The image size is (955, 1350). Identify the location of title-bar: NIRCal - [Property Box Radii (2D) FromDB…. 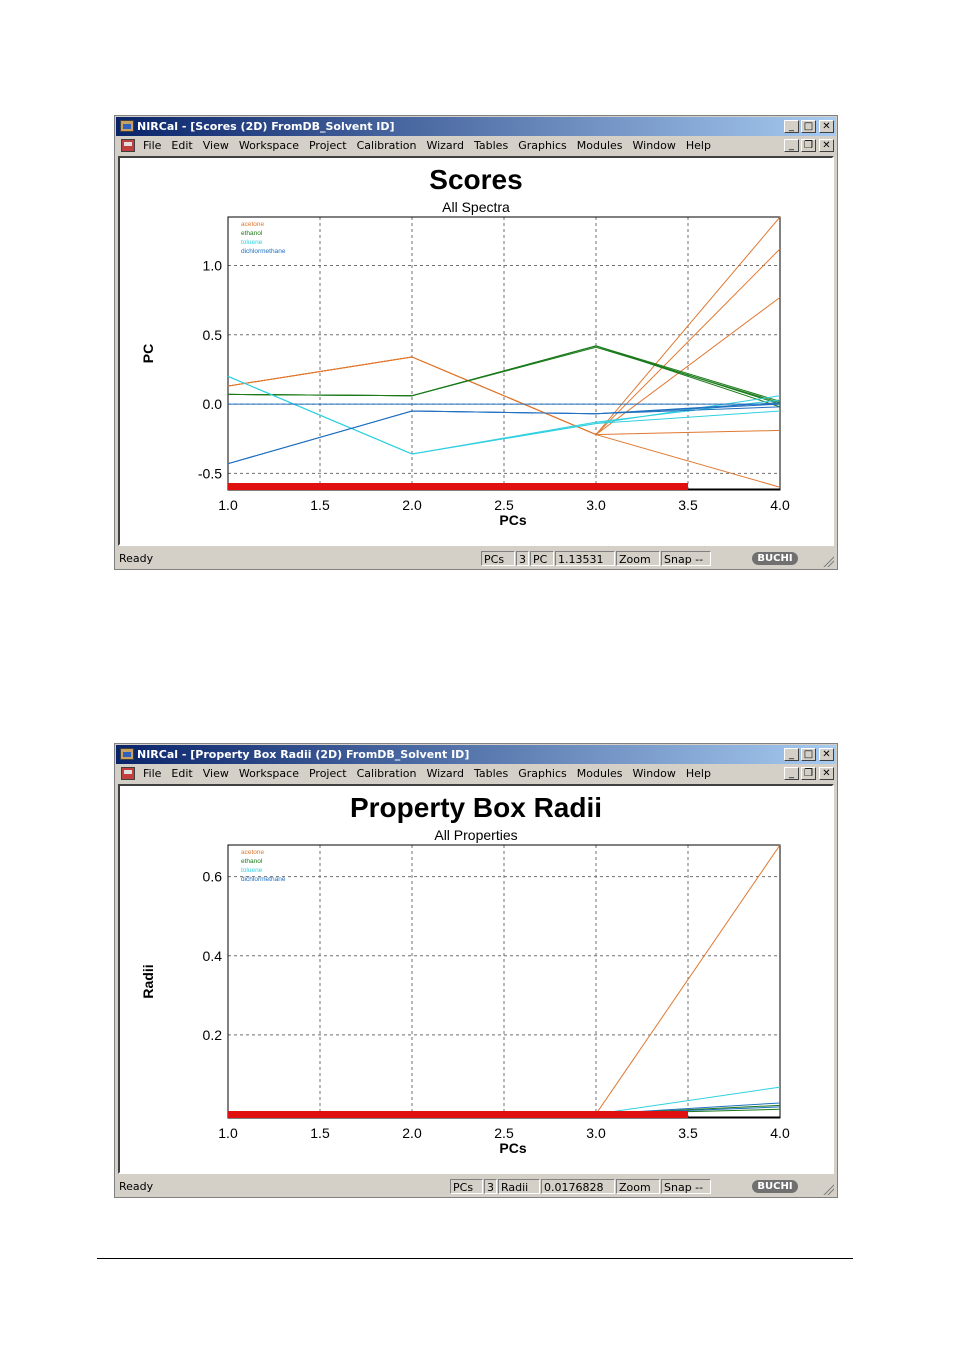
(476, 754).